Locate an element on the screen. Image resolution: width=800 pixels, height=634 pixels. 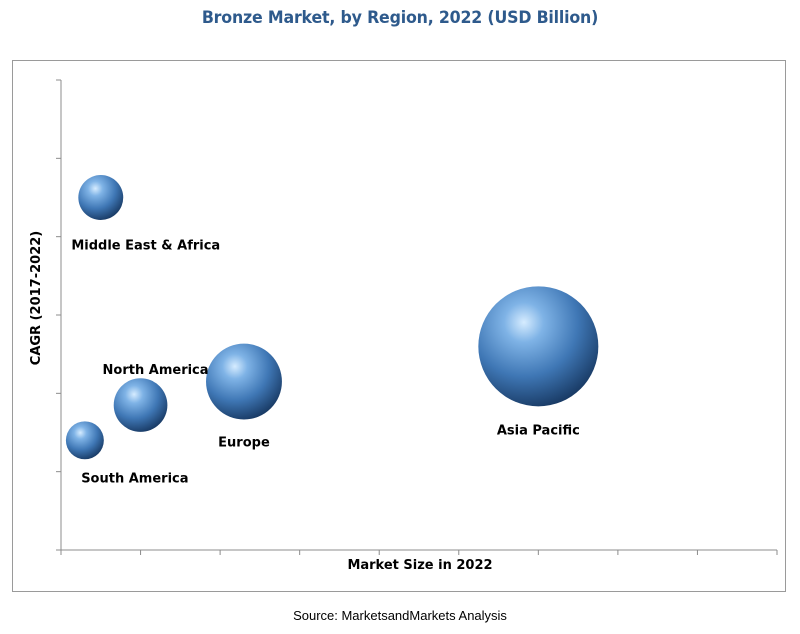
source-note: Source: MarketsandMarkets Analysis is located at coordinates (400, 615).